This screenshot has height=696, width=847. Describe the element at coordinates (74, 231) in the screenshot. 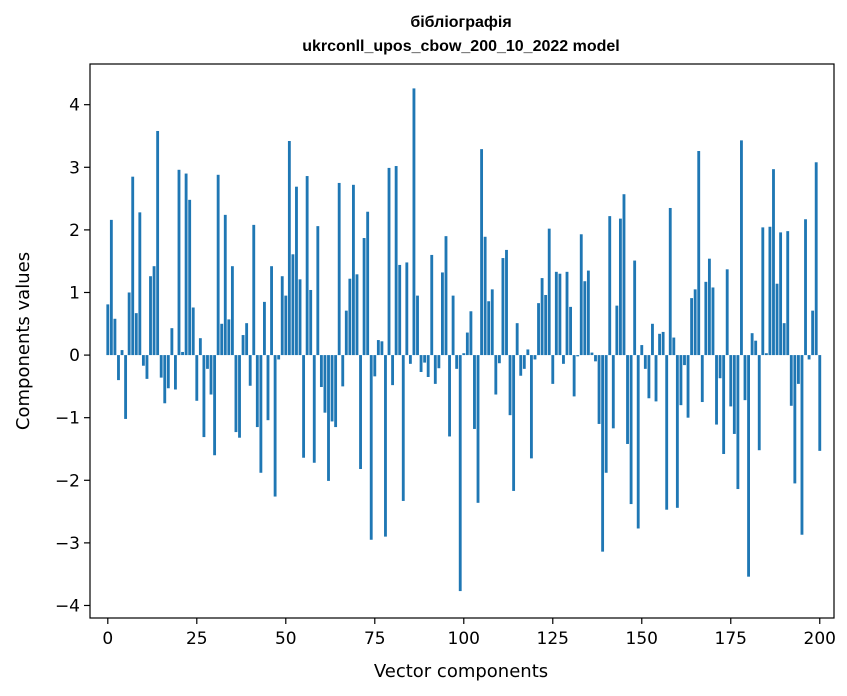

I see `y-tick-label: 2` at that location.